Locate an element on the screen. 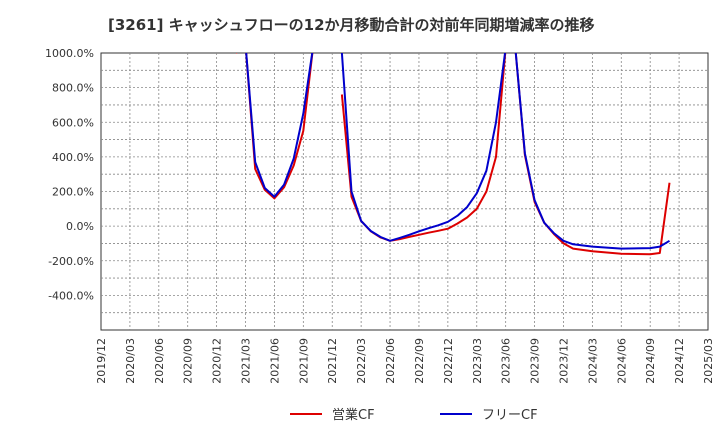 This screenshot has width=720, height=444. legend-label: フリーCF is located at coordinates (510, 415).